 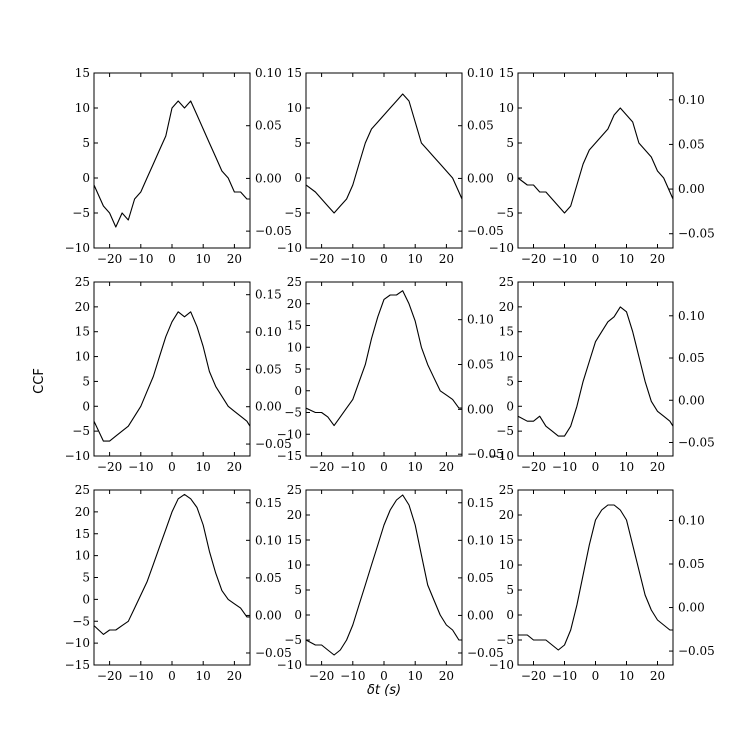 I want to click on subplot-1: −20 −10 0 10 20 −10 −5 0 5 10 15 −0.05 0.00 0.05 0.10, so click(x=178, y=166).